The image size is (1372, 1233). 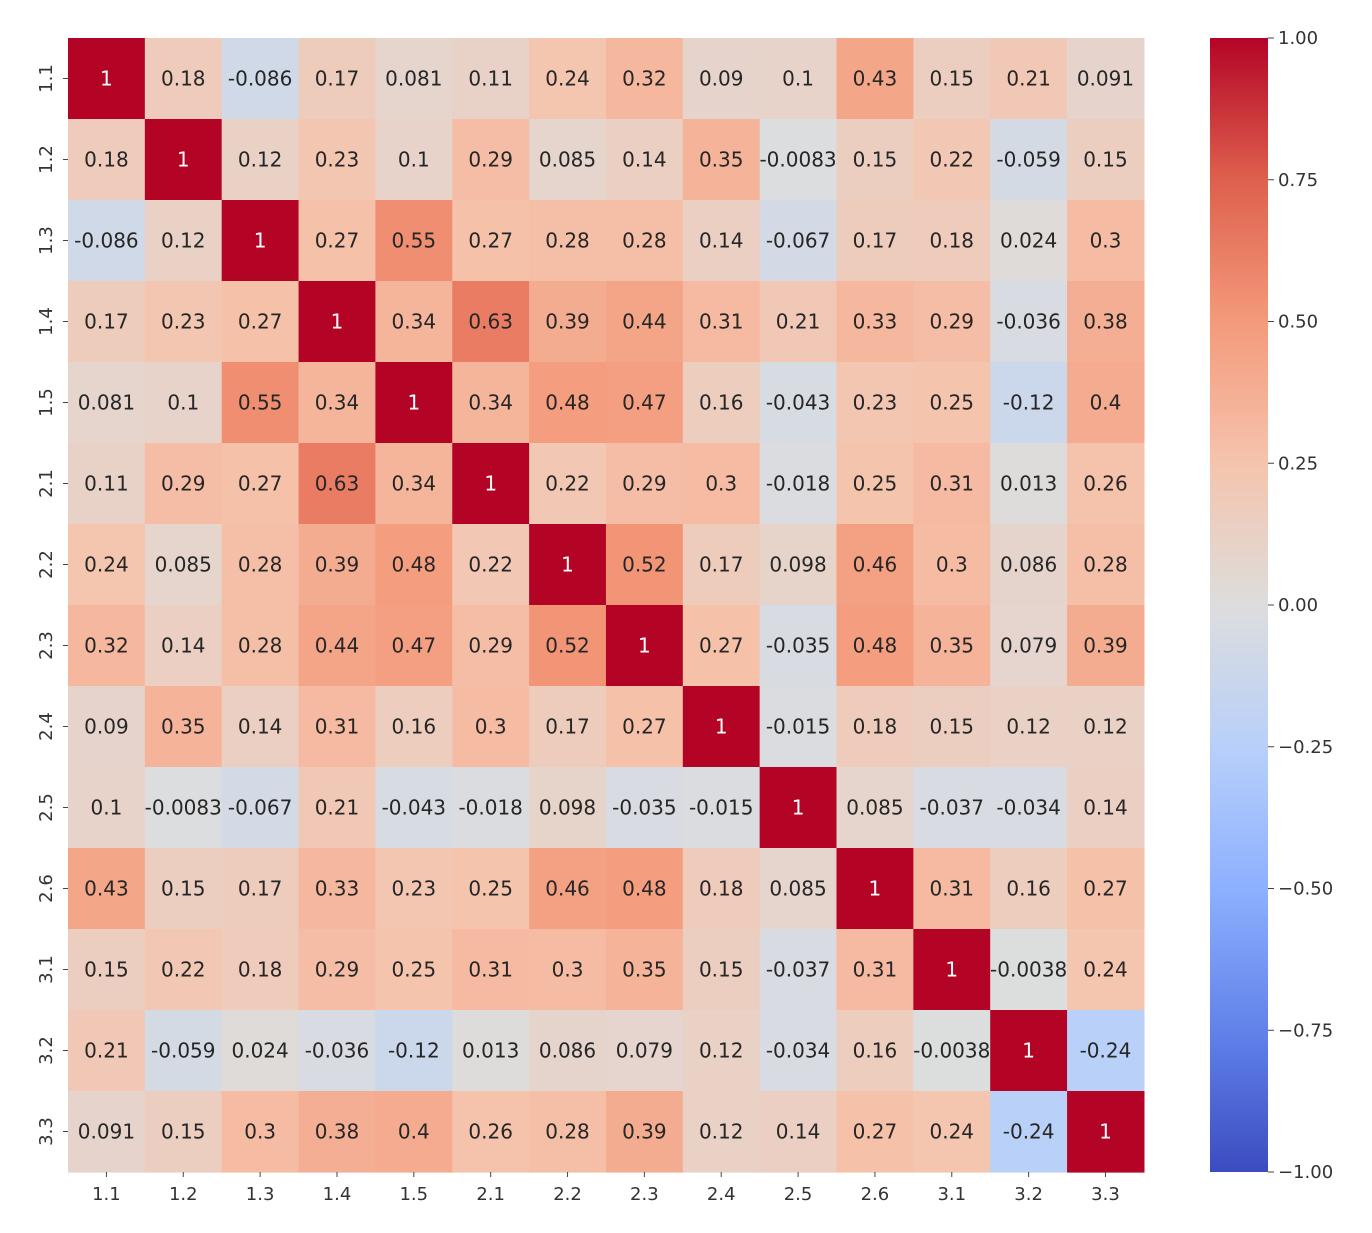 I want to click on heatmap-cell-2.1-2.2, so click(x=568, y=484).